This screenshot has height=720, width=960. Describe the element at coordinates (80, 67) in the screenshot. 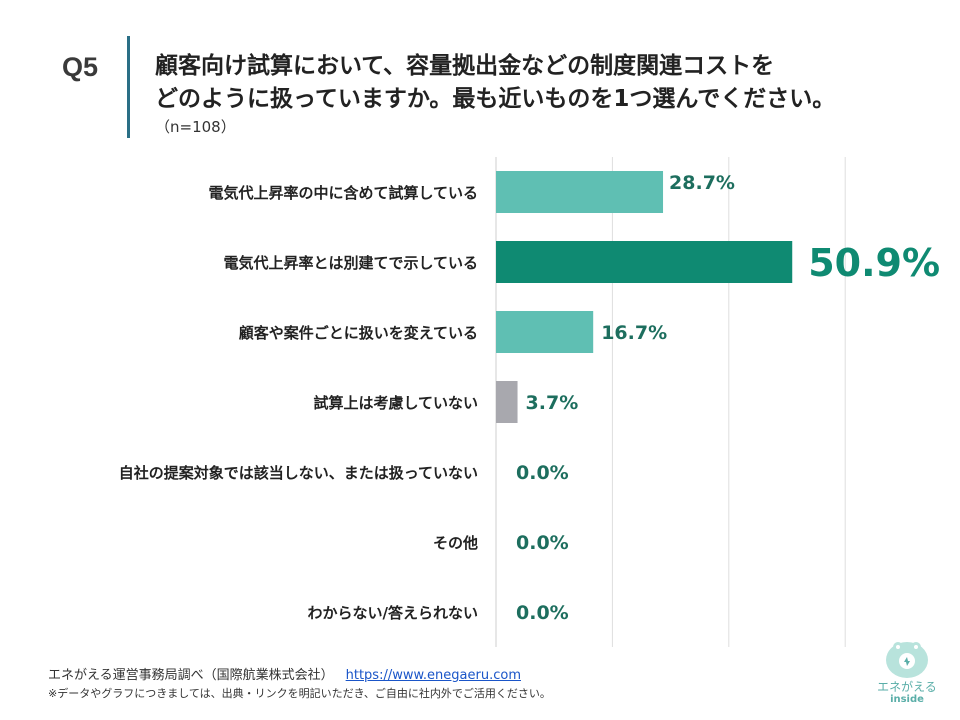

I see `question-number: Q5` at that location.